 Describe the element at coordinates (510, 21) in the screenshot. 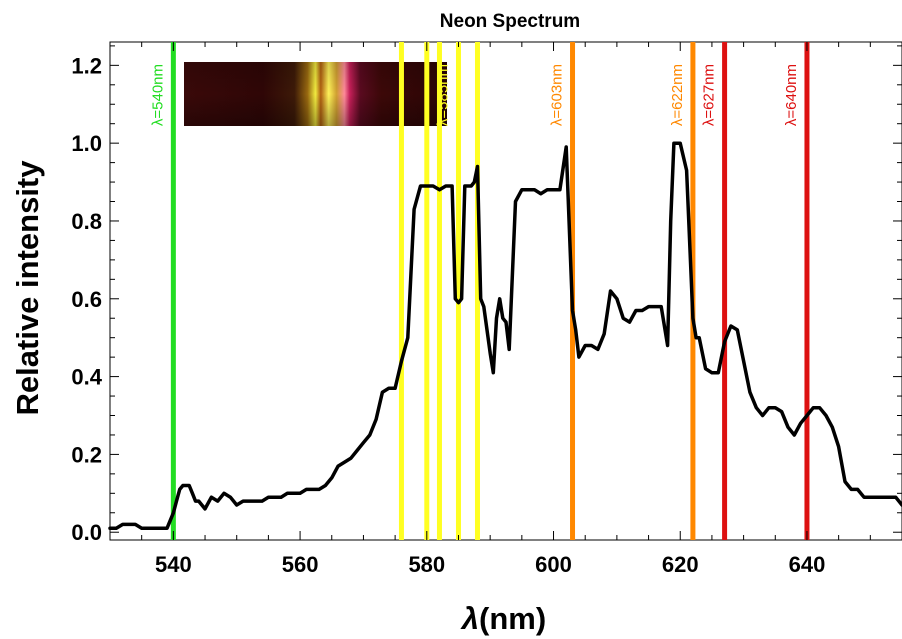

I see `chart-title: Neon Spectrum` at that location.